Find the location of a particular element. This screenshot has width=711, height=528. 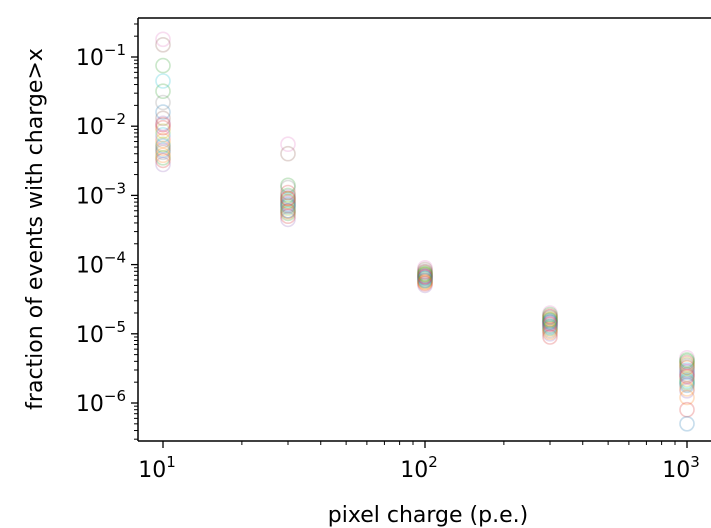

y-tick-label: 10⁻⁵ is located at coordinates (101, 333).